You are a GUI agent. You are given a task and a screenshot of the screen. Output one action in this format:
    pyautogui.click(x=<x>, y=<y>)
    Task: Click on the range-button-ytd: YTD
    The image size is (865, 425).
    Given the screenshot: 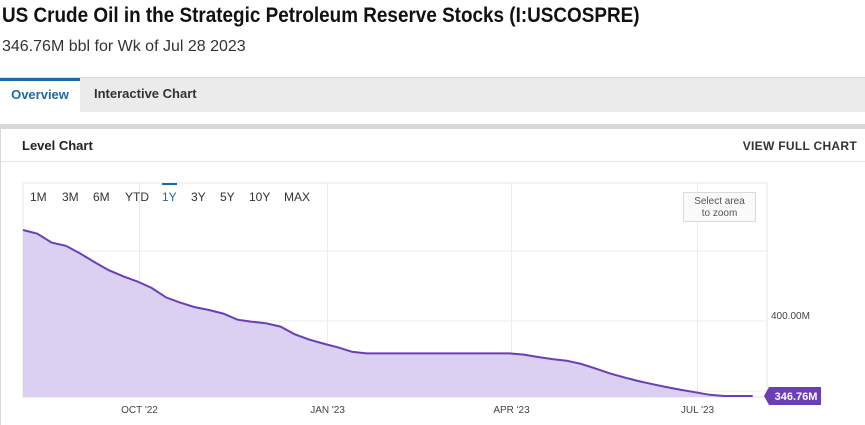 What is the action you would take?
    pyautogui.click(x=137, y=197)
    